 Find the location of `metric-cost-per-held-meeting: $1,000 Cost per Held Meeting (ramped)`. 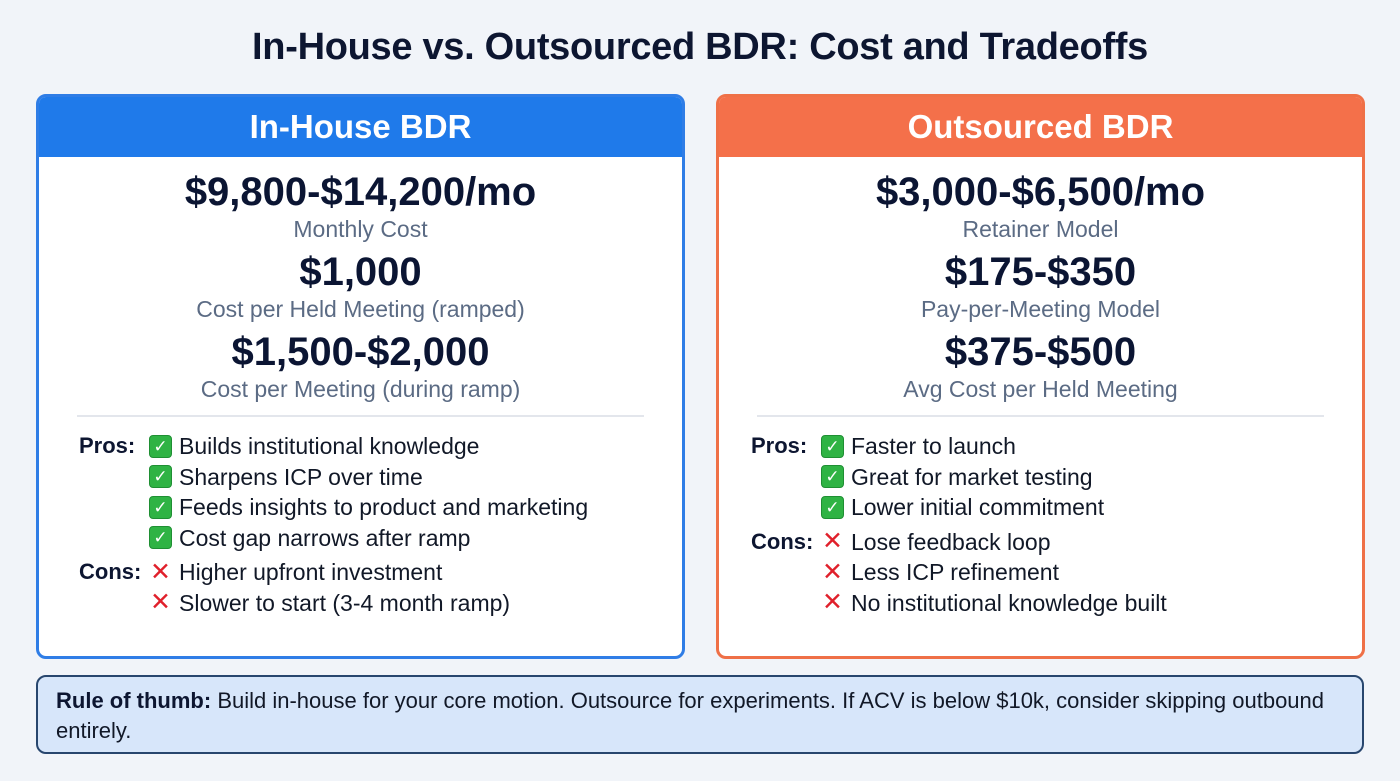

metric-cost-per-held-meeting: $1,000 Cost per Held Meeting (ramped) is located at coordinates (360, 286).